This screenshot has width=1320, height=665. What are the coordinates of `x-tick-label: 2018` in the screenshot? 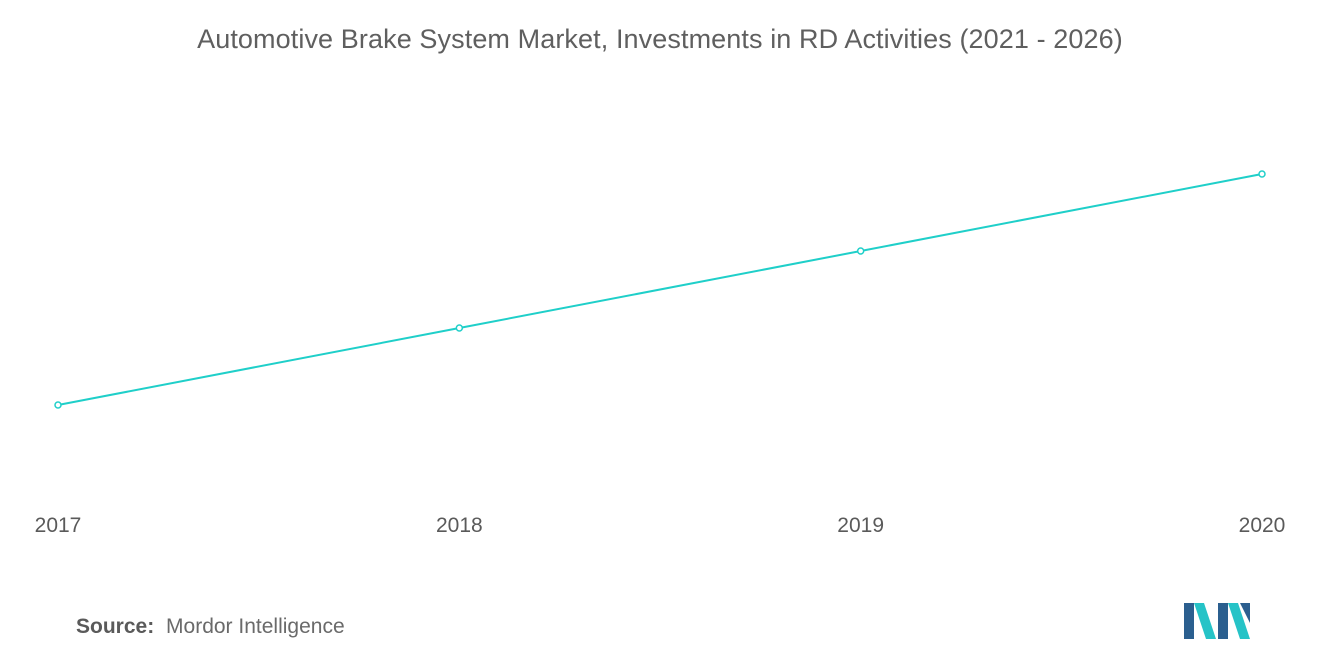 It's located at (459, 525).